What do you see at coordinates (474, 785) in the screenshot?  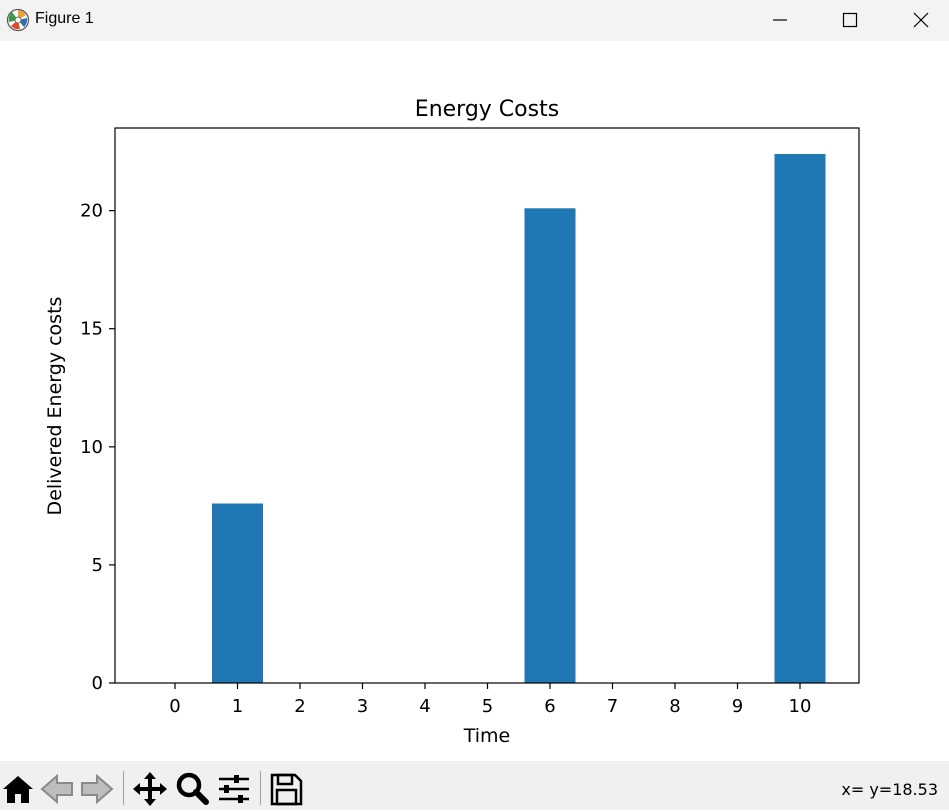 I see `navigation-toolbar: x= y=18.53` at bounding box center [474, 785].